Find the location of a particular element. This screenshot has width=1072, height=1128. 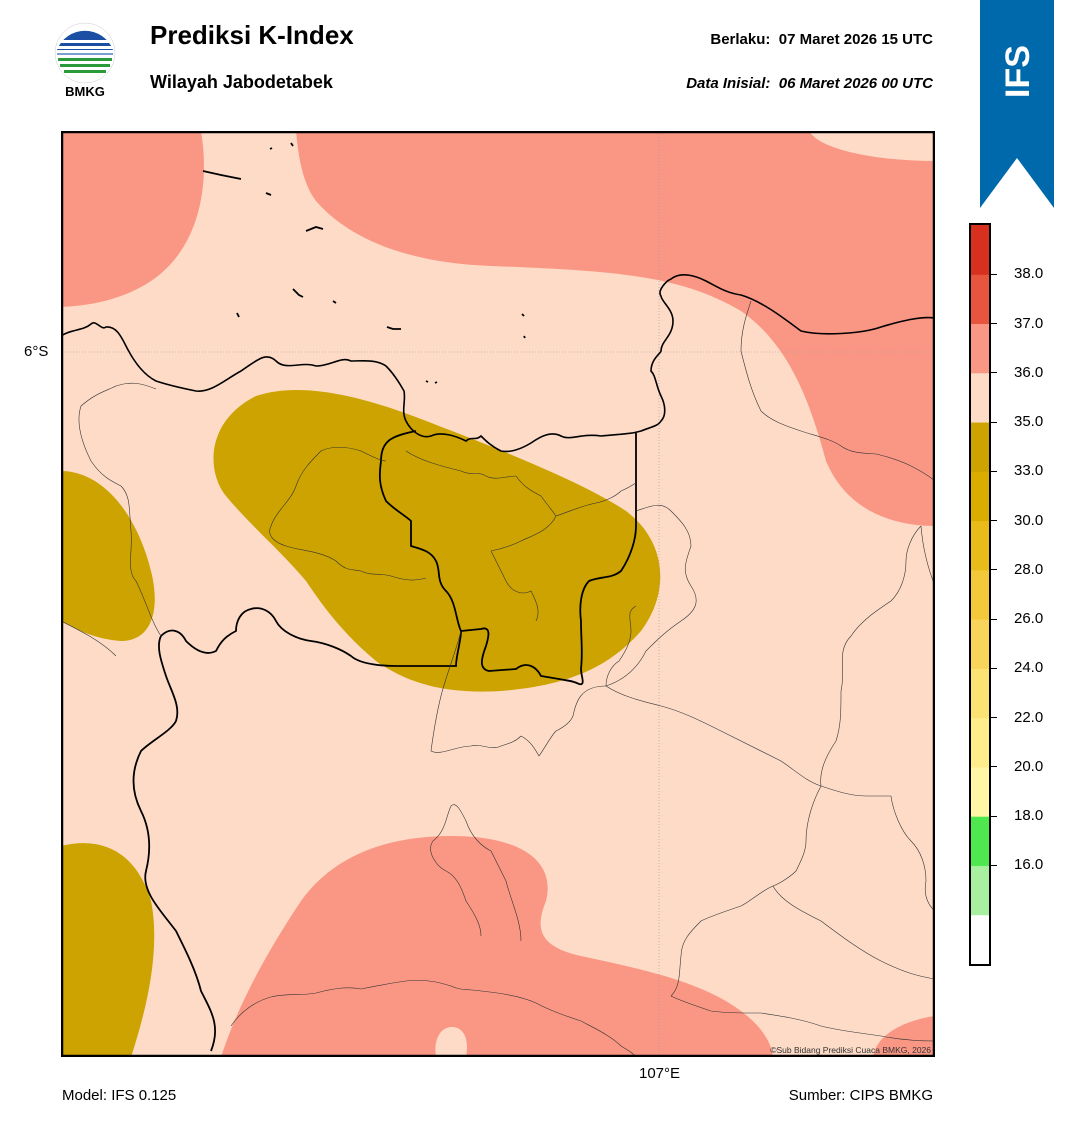

chart-title: Prediksi K-Index is located at coordinates (252, 35).